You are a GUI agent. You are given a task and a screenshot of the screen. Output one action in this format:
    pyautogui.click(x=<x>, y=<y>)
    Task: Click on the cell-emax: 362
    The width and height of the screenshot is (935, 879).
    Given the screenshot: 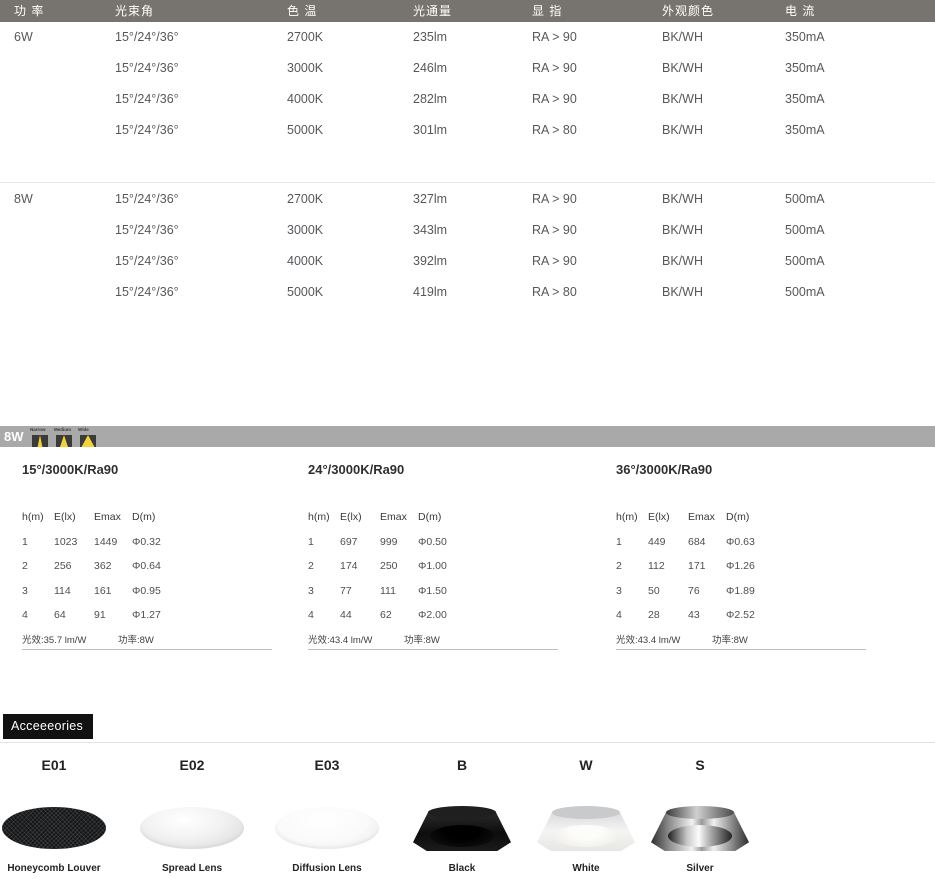 What is the action you would take?
    pyautogui.click(x=103, y=566)
    